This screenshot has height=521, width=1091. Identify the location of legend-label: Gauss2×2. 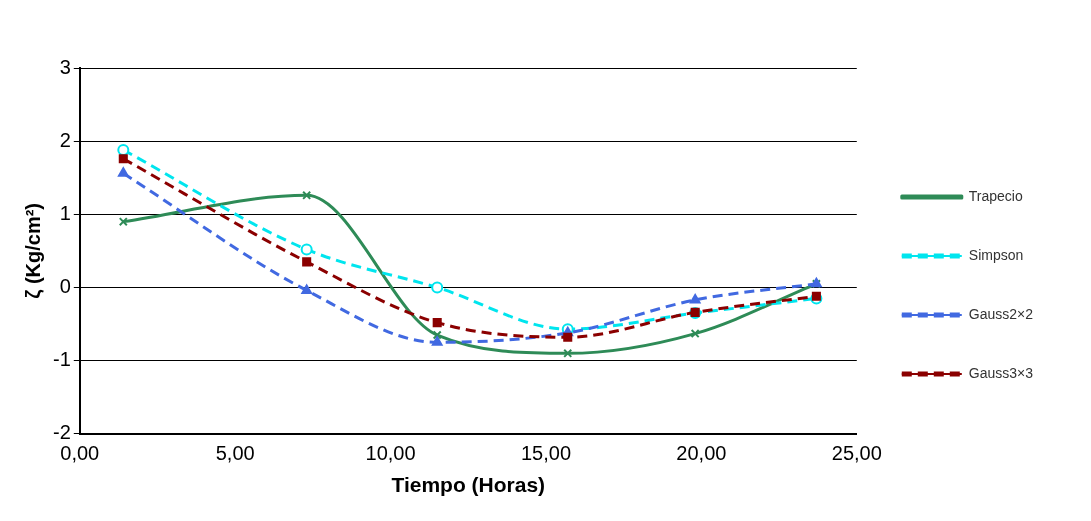
(1001, 313).